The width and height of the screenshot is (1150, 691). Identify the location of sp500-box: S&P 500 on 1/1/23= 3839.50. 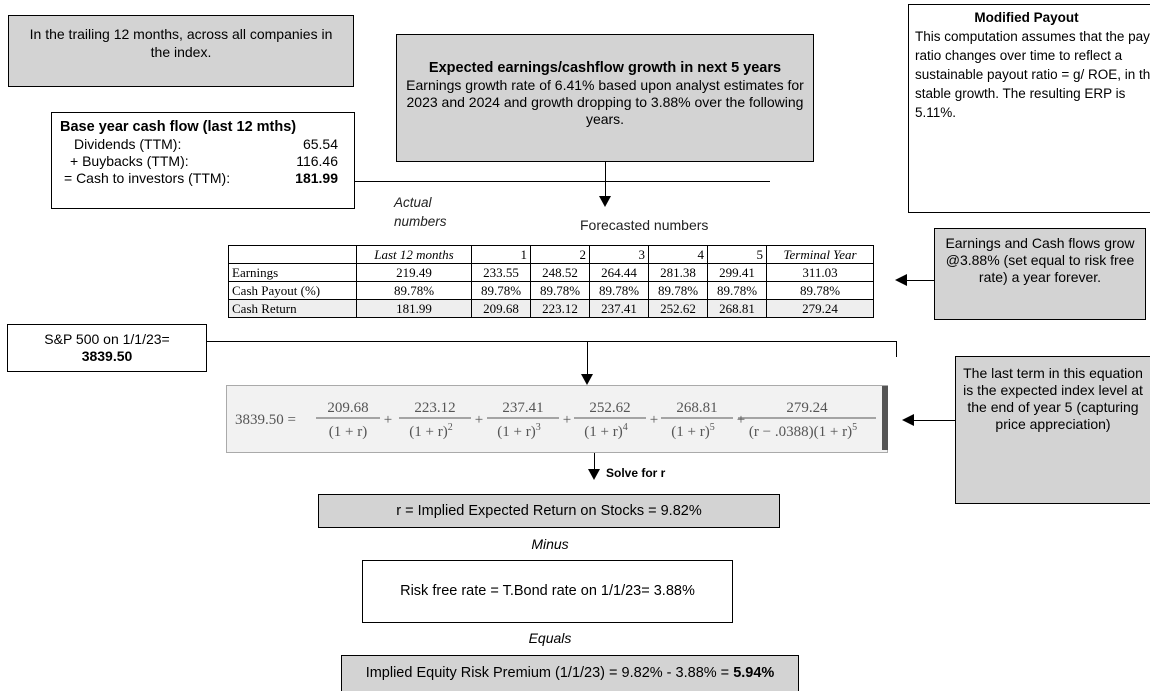
(107, 348).